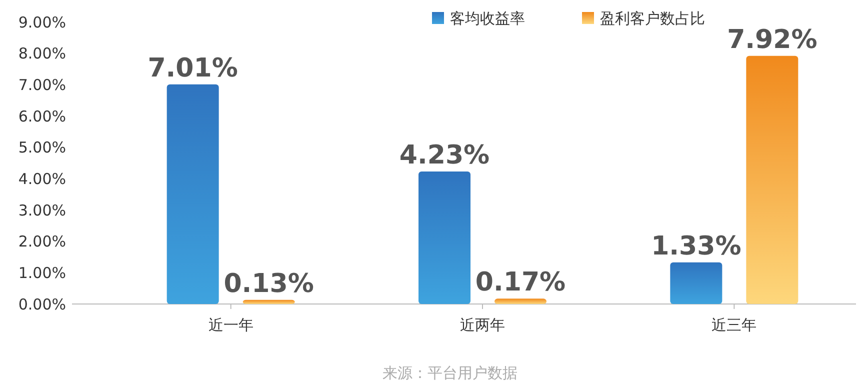 The image size is (860, 392). I want to click on text: 0.13%, so click(269, 283).